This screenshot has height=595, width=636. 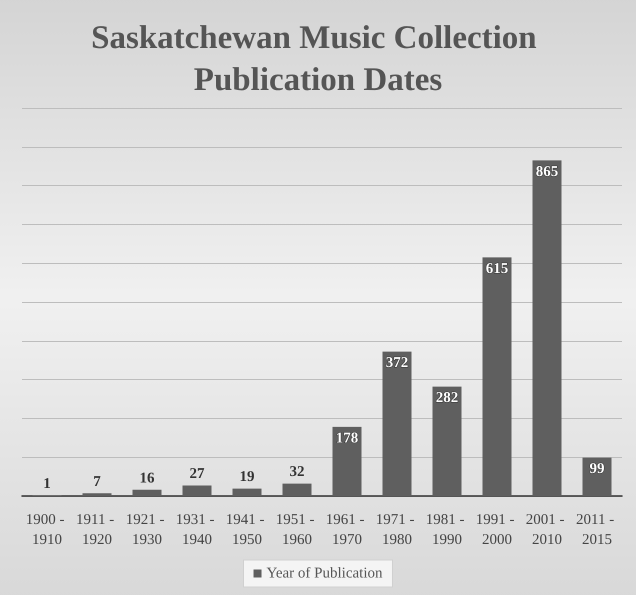 What do you see at coordinates (47, 530) in the screenshot?
I see `x-tick-label: 1900 - 1910` at bounding box center [47, 530].